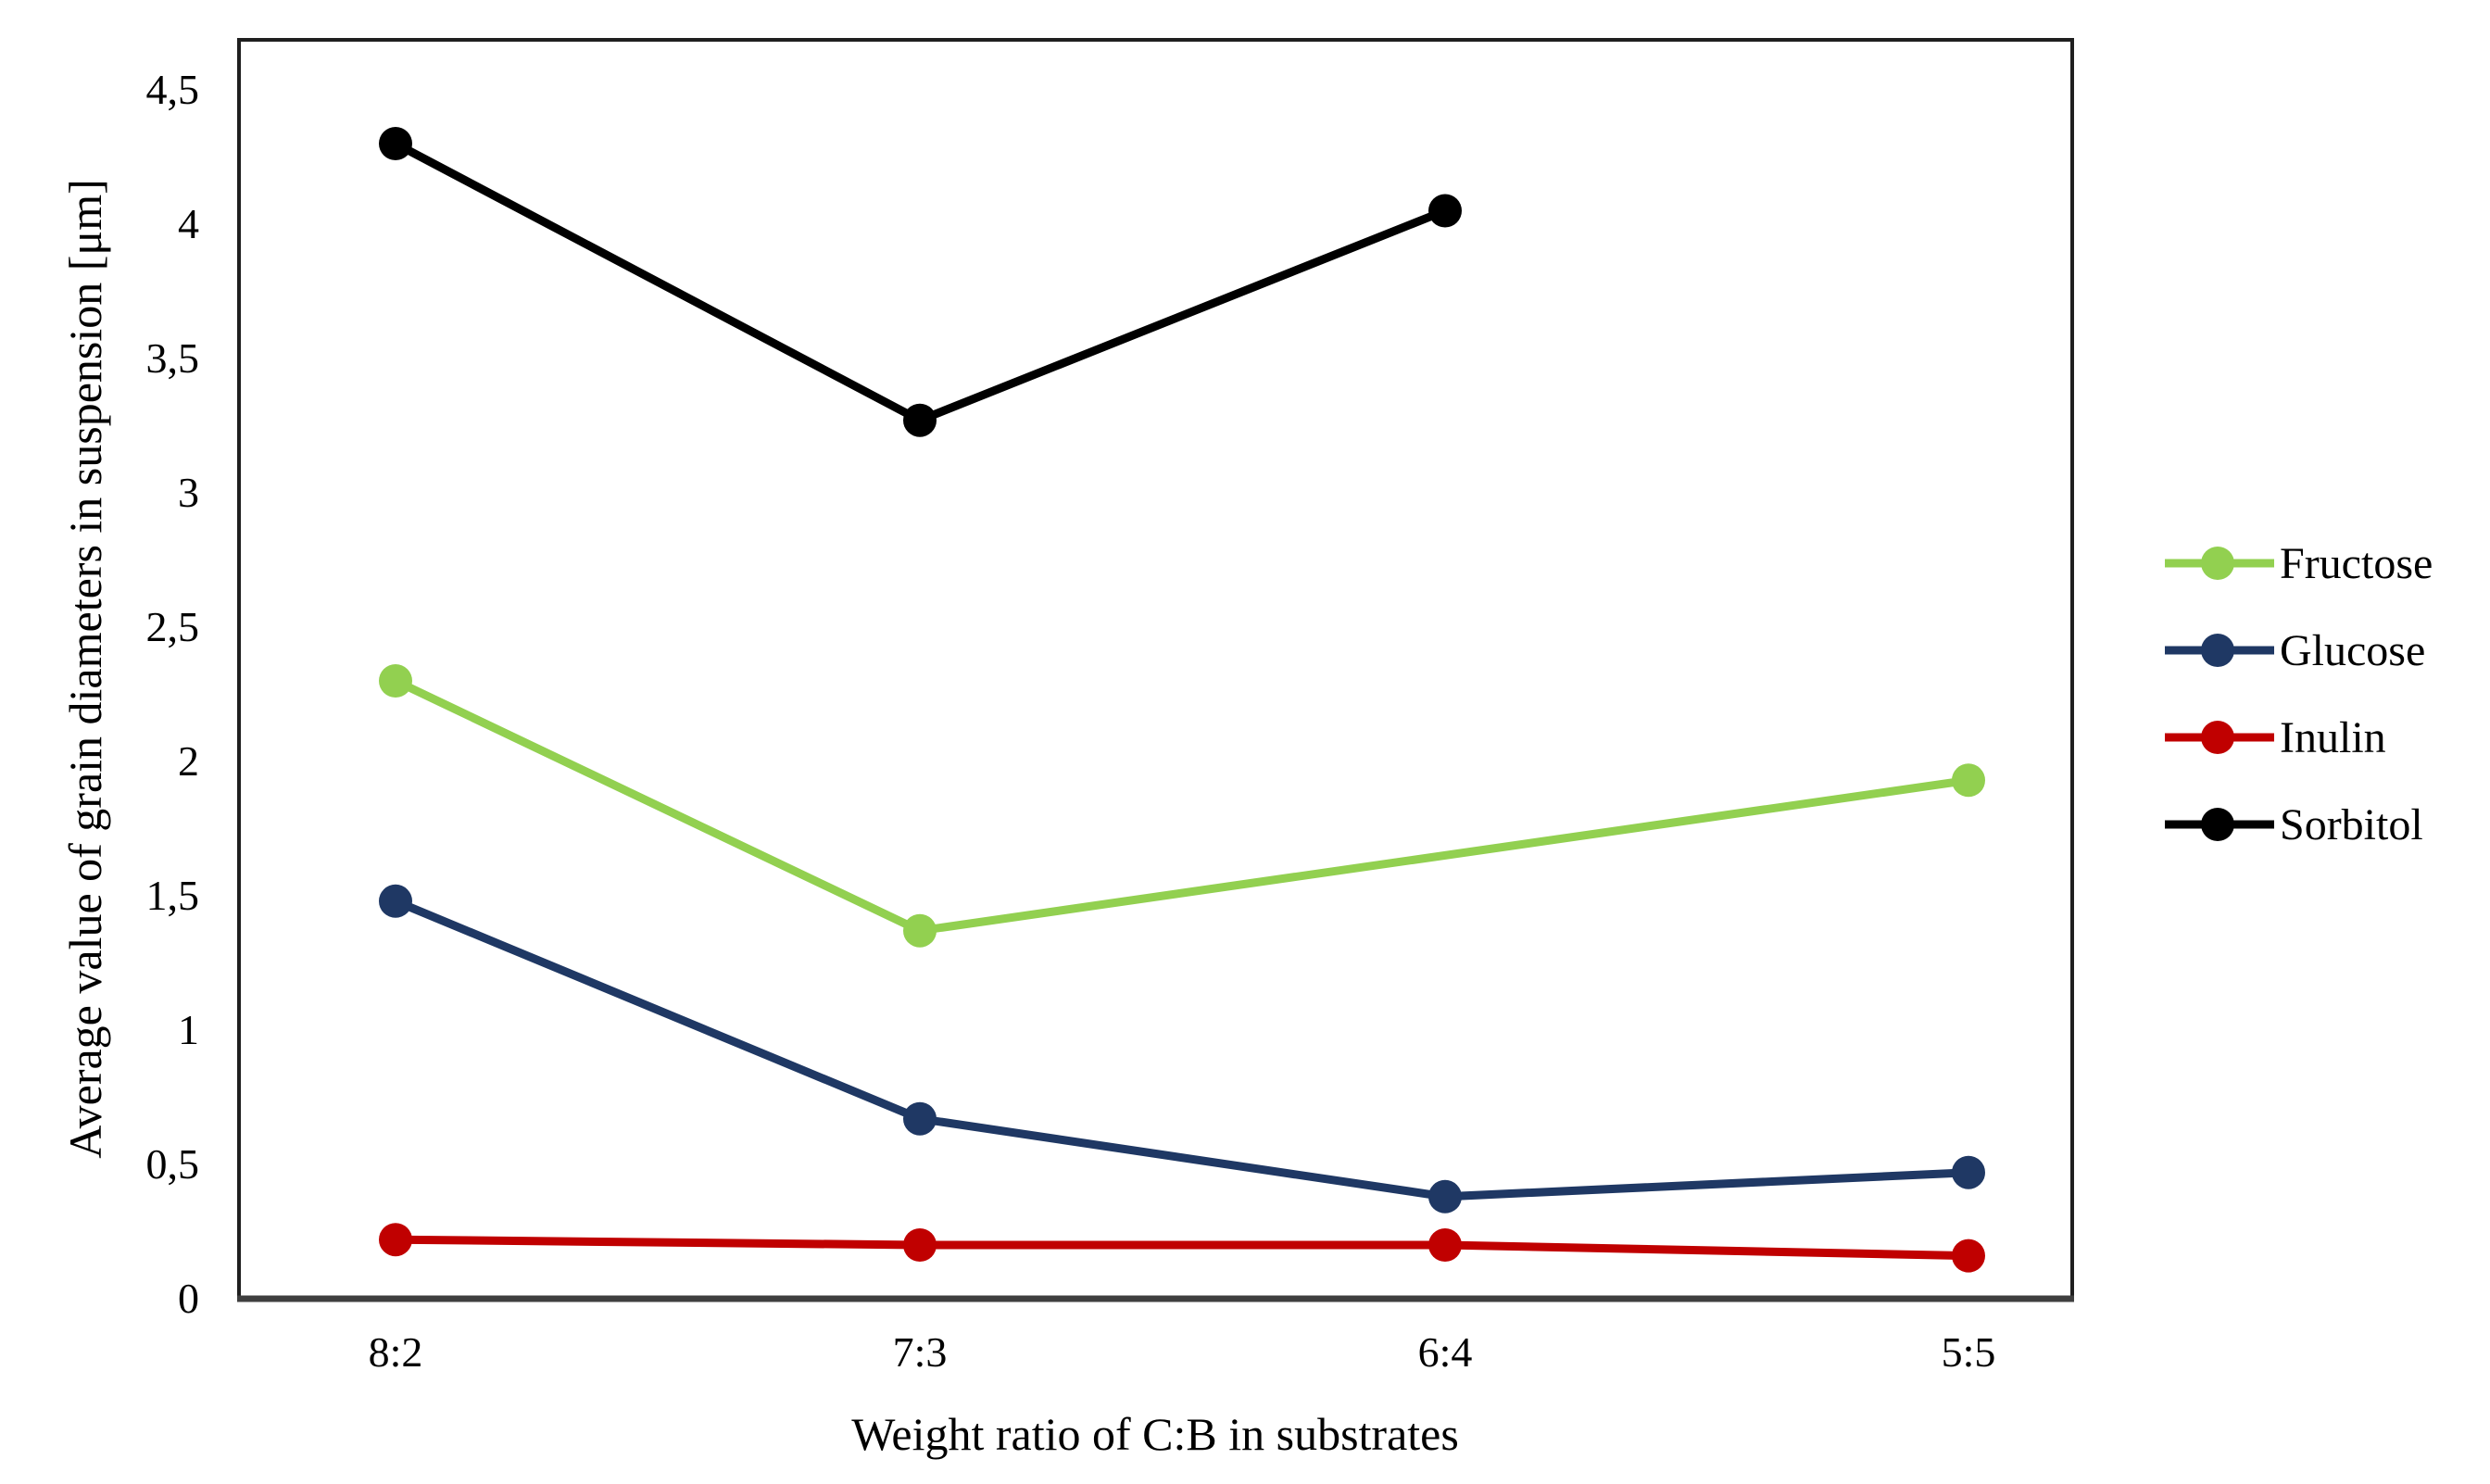 This screenshot has width=2490, height=1484. What do you see at coordinates (188, 492) in the screenshot?
I see `y-tick-label: 3` at bounding box center [188, 492].